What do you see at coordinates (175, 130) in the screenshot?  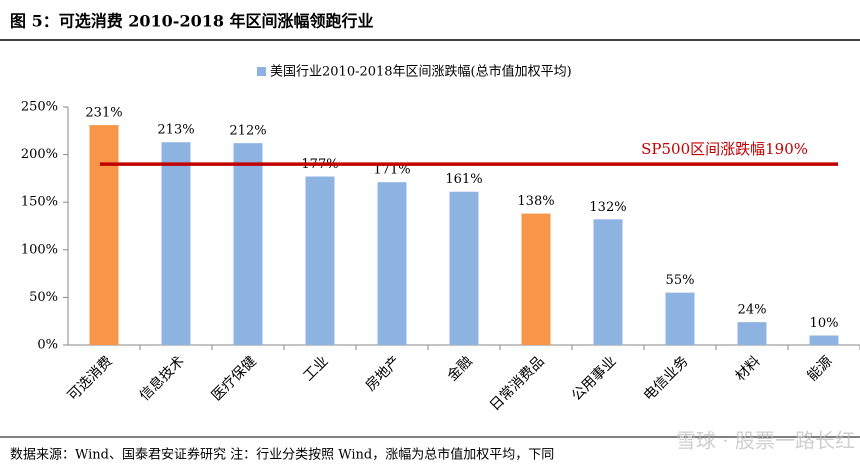 I see `value-label: 213%` at bounding box center [175, 130].